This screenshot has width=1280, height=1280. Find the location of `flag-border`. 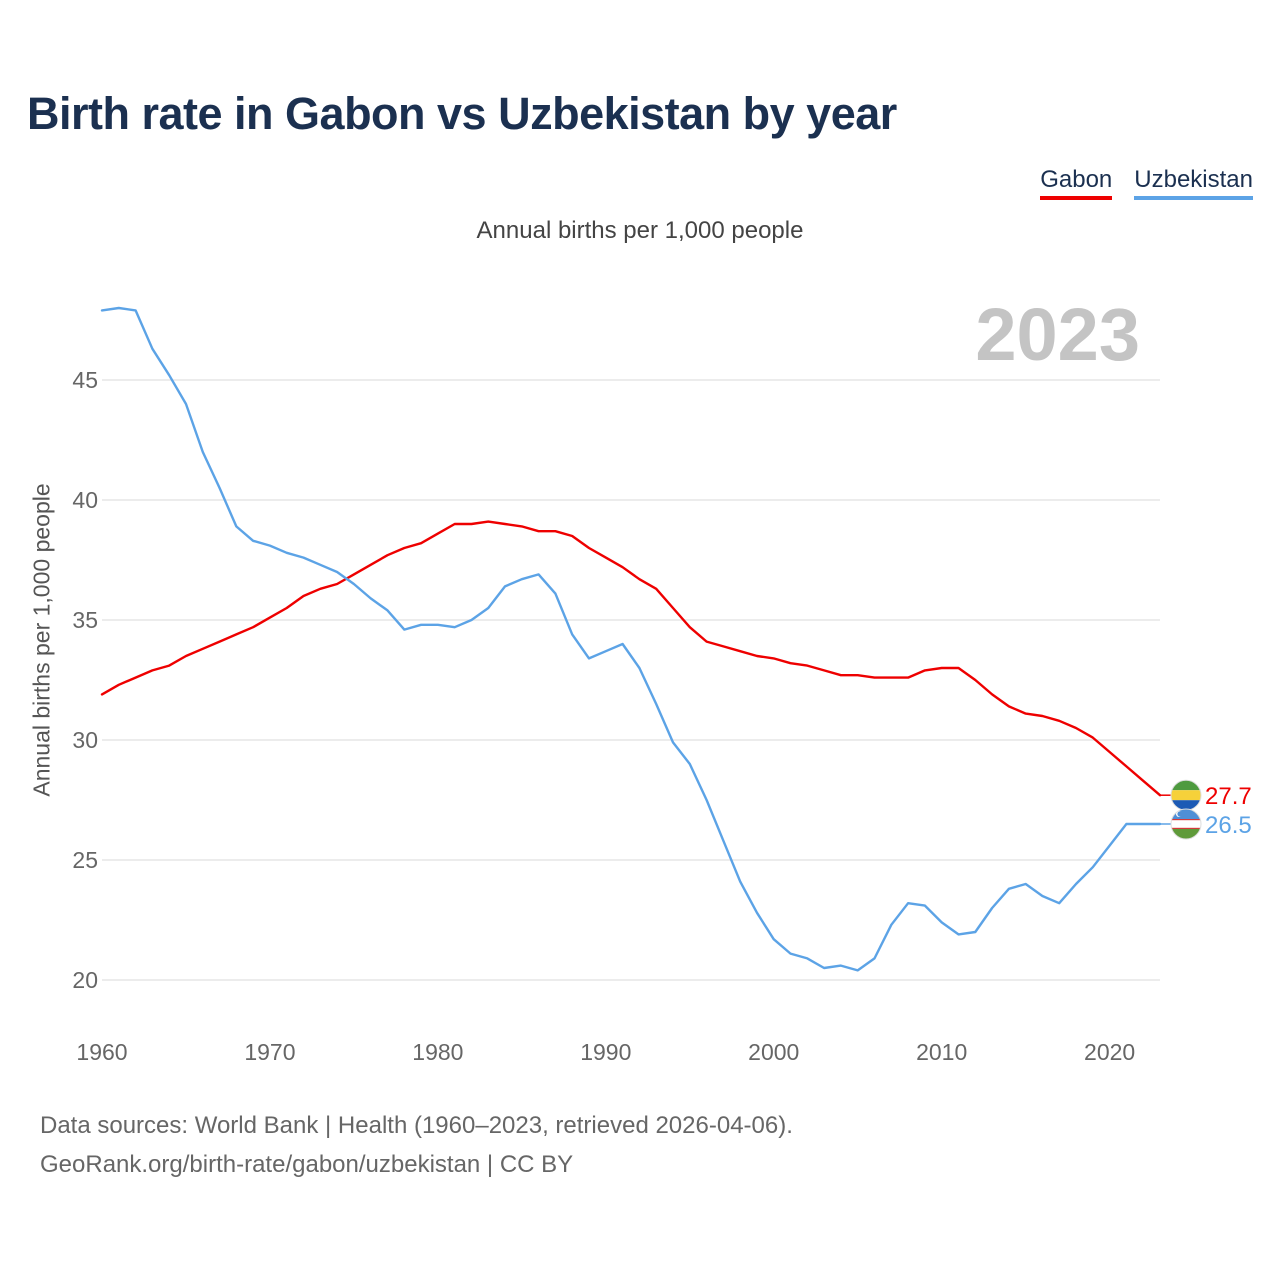

flag-border is located at coordinates (1186, 824).